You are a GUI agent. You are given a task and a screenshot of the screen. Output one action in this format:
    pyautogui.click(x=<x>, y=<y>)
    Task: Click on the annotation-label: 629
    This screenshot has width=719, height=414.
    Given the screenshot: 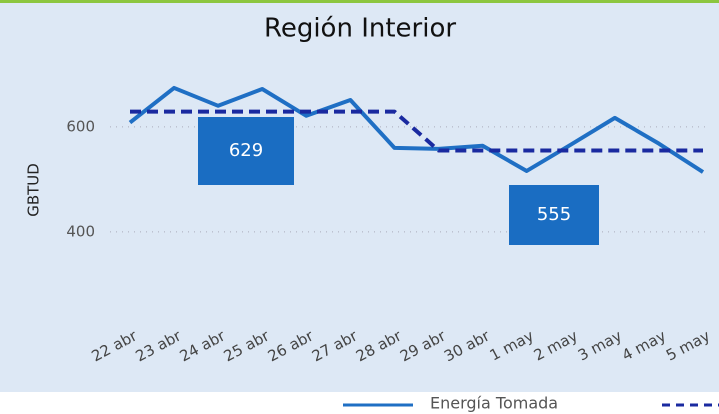 What is the action you would take?
    pyautogui.click(x=246, y=150)
    